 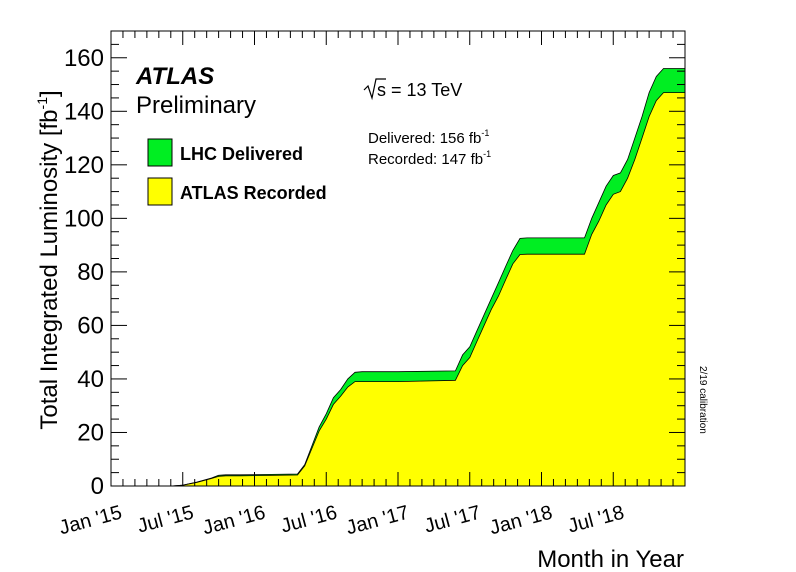 I want to click on energy-text: s = 13 TeV, so click(x=419, y=90).